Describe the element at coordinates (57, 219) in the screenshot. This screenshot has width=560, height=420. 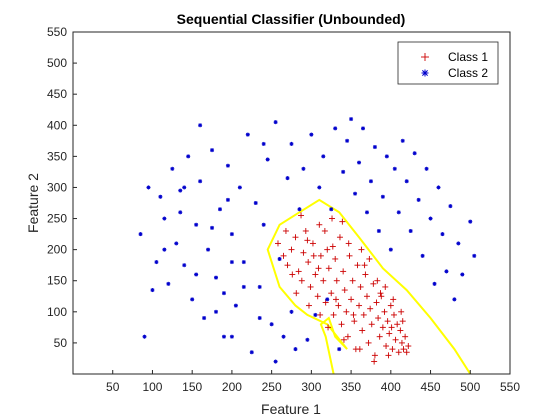
I see `y-tick-label: 250` at that location.